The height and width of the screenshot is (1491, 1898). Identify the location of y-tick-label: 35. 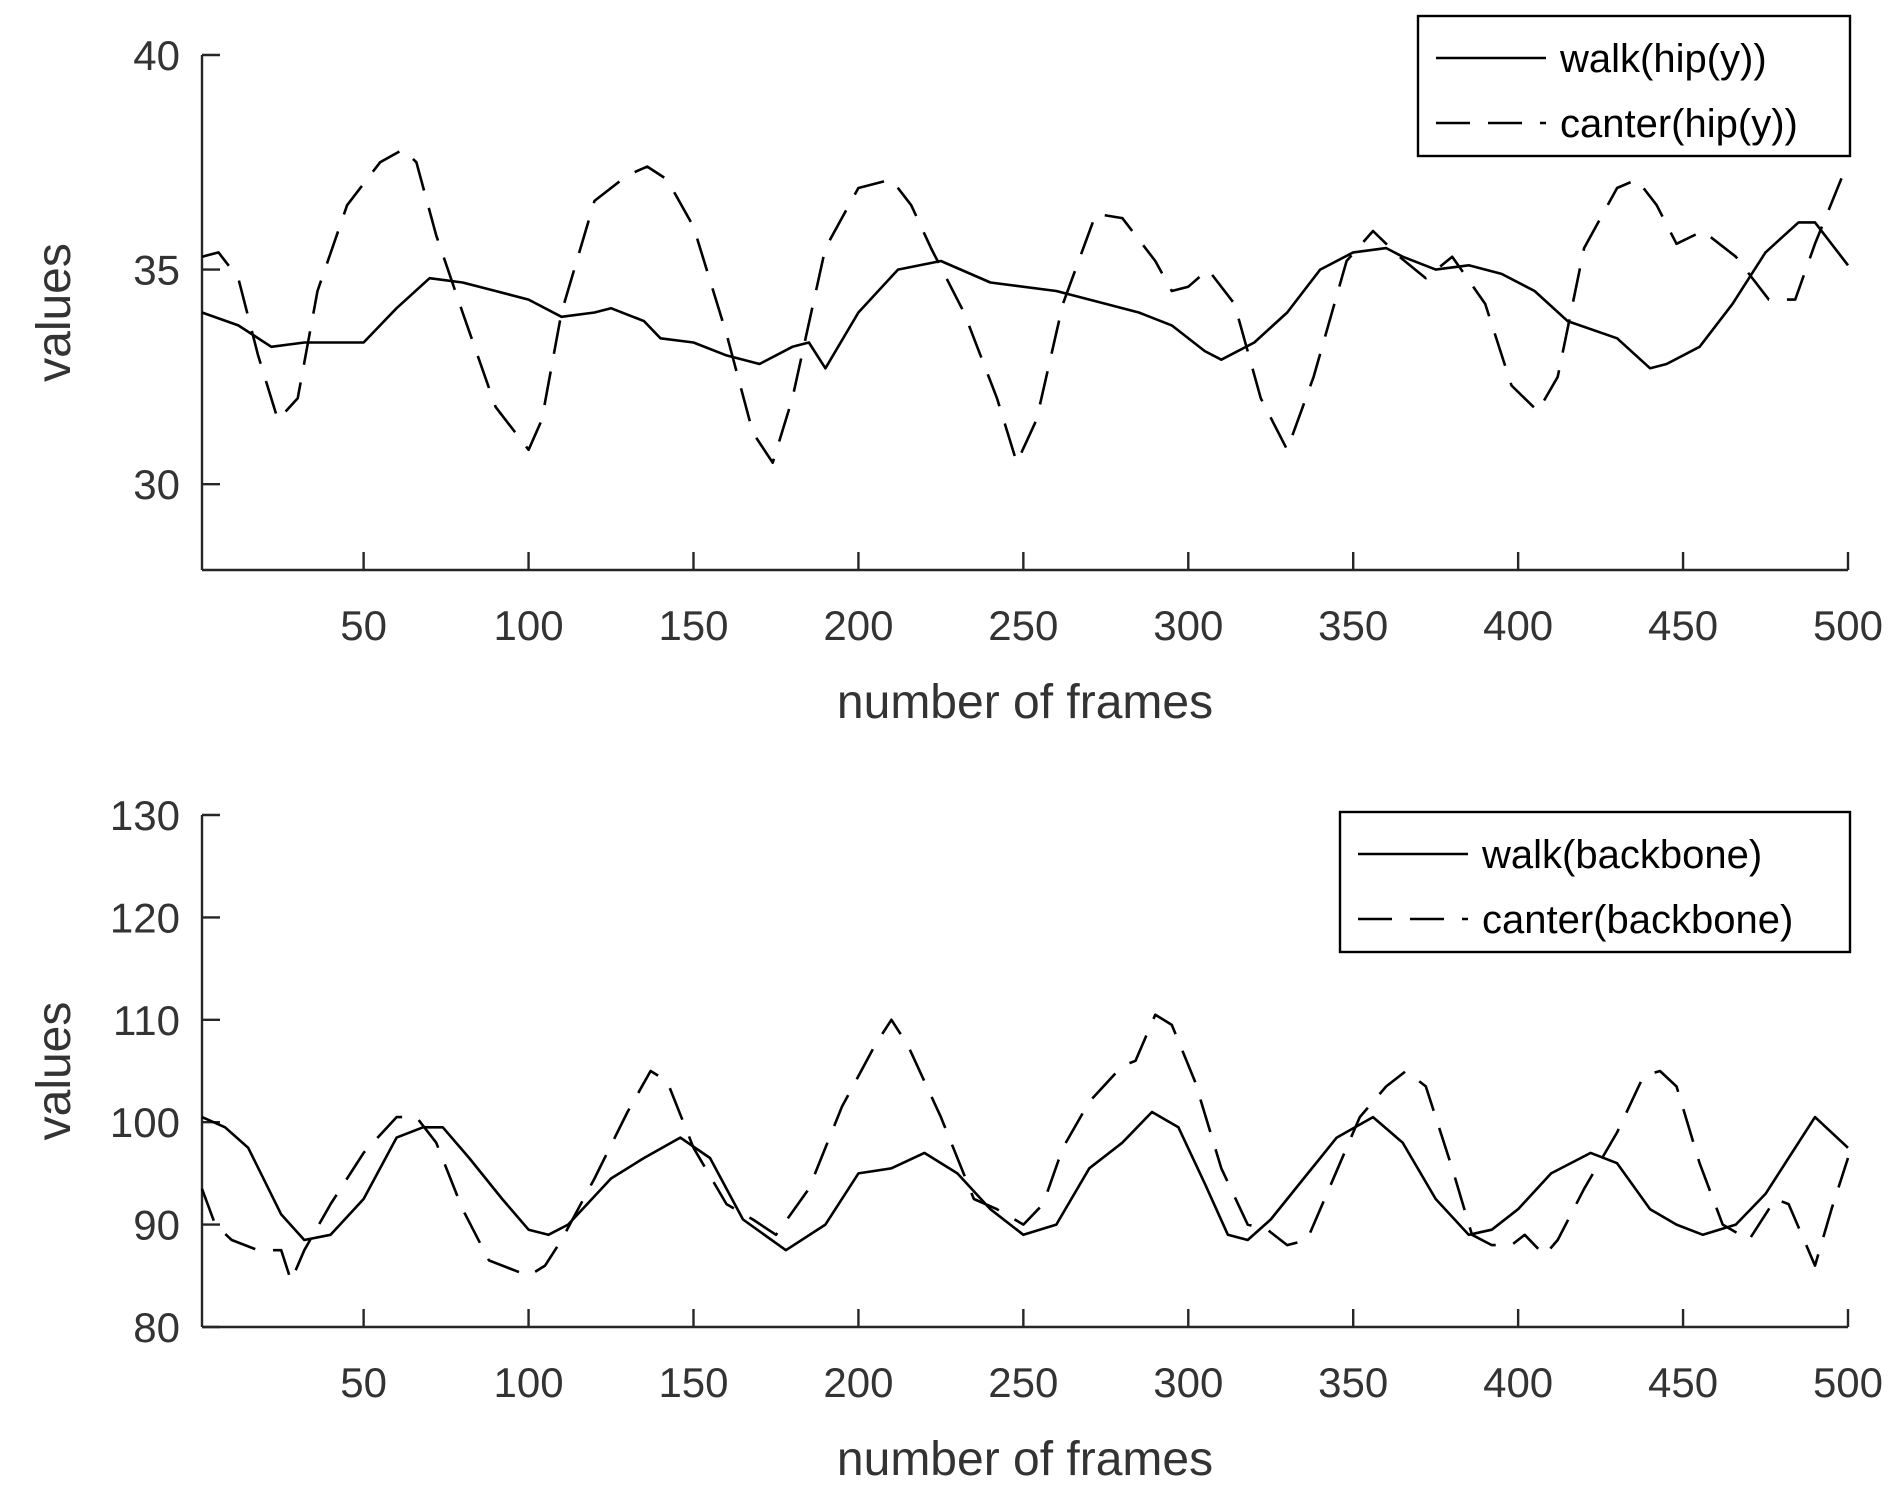
(156, 270).